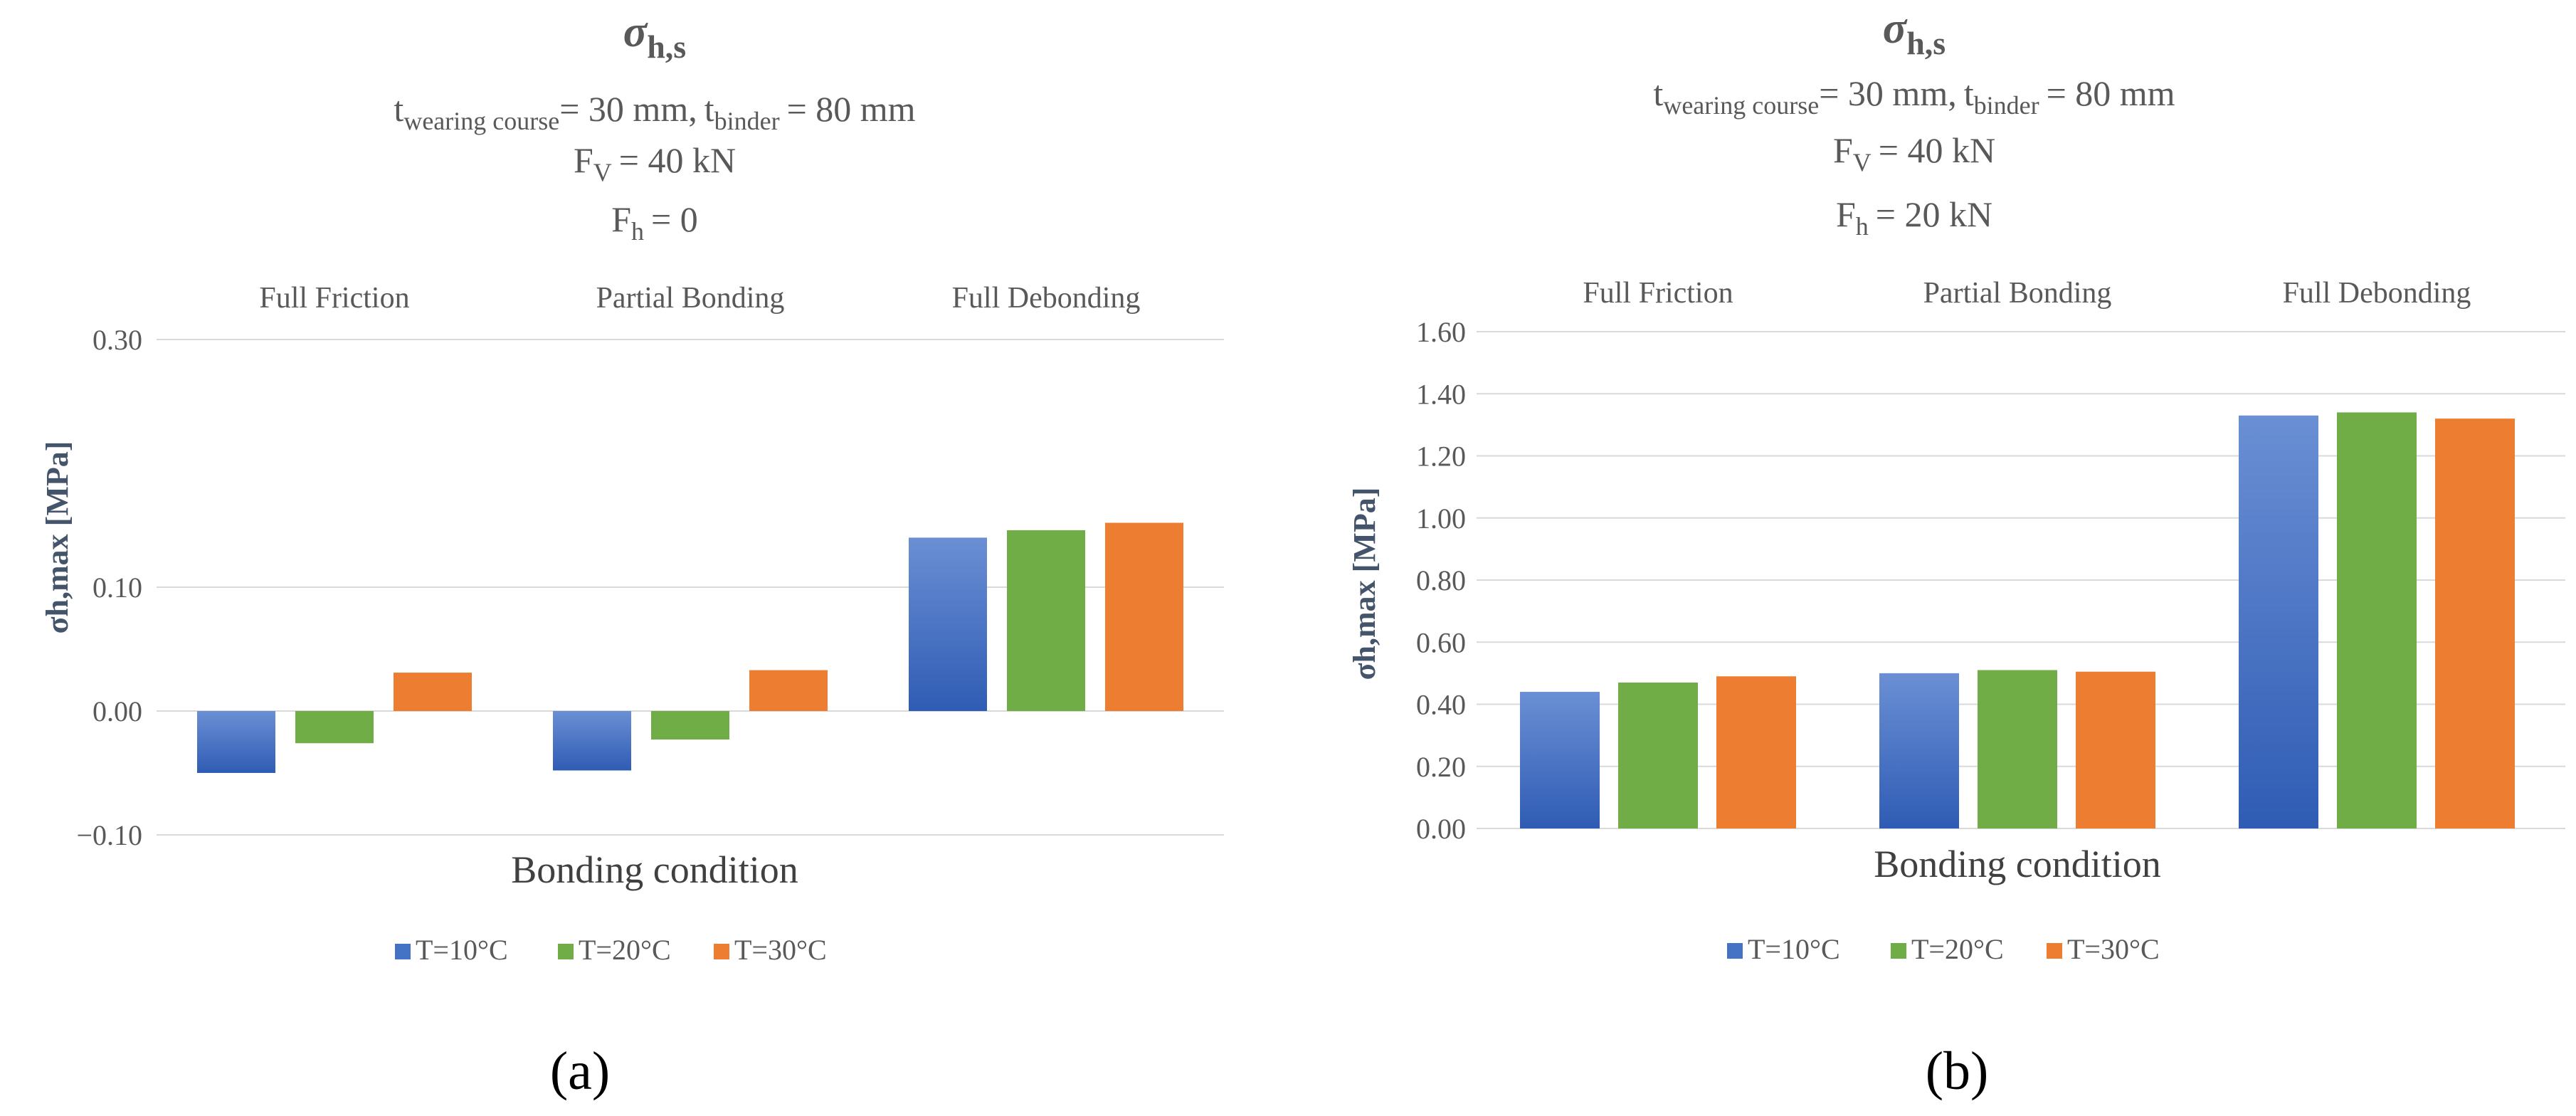  What do you see at coordinates (1441, 518) in the screenshot?
I see `y-tick-label: 1.00` at bounding box center [1441, 518].